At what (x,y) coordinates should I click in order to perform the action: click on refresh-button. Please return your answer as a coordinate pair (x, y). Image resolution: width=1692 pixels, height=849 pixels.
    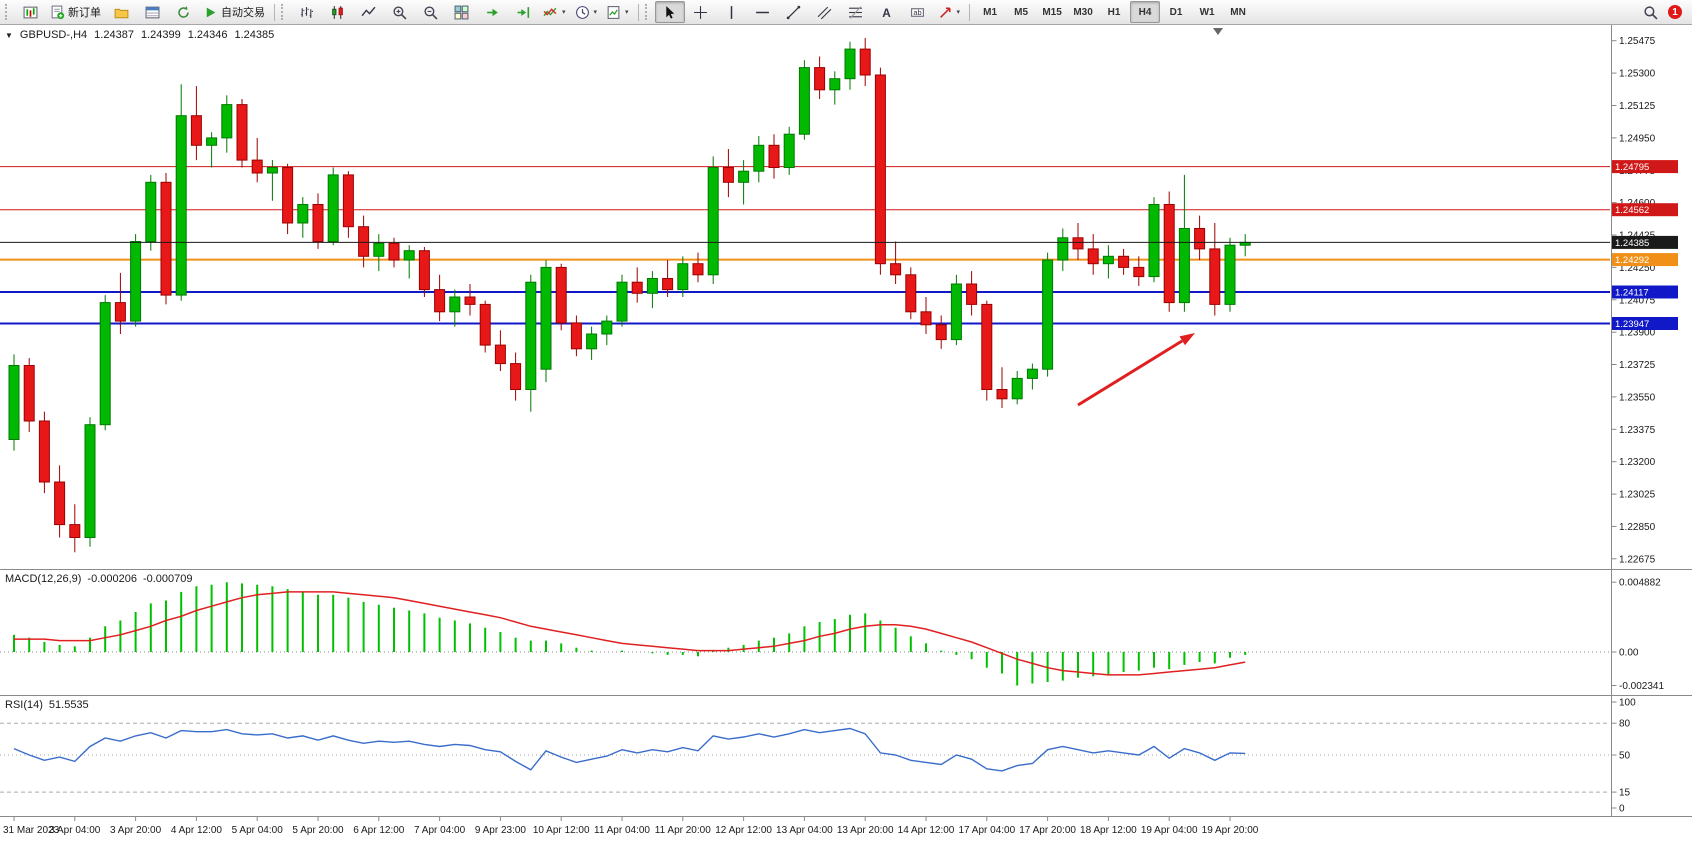
    Looking at the image, I should click on (183, 12).